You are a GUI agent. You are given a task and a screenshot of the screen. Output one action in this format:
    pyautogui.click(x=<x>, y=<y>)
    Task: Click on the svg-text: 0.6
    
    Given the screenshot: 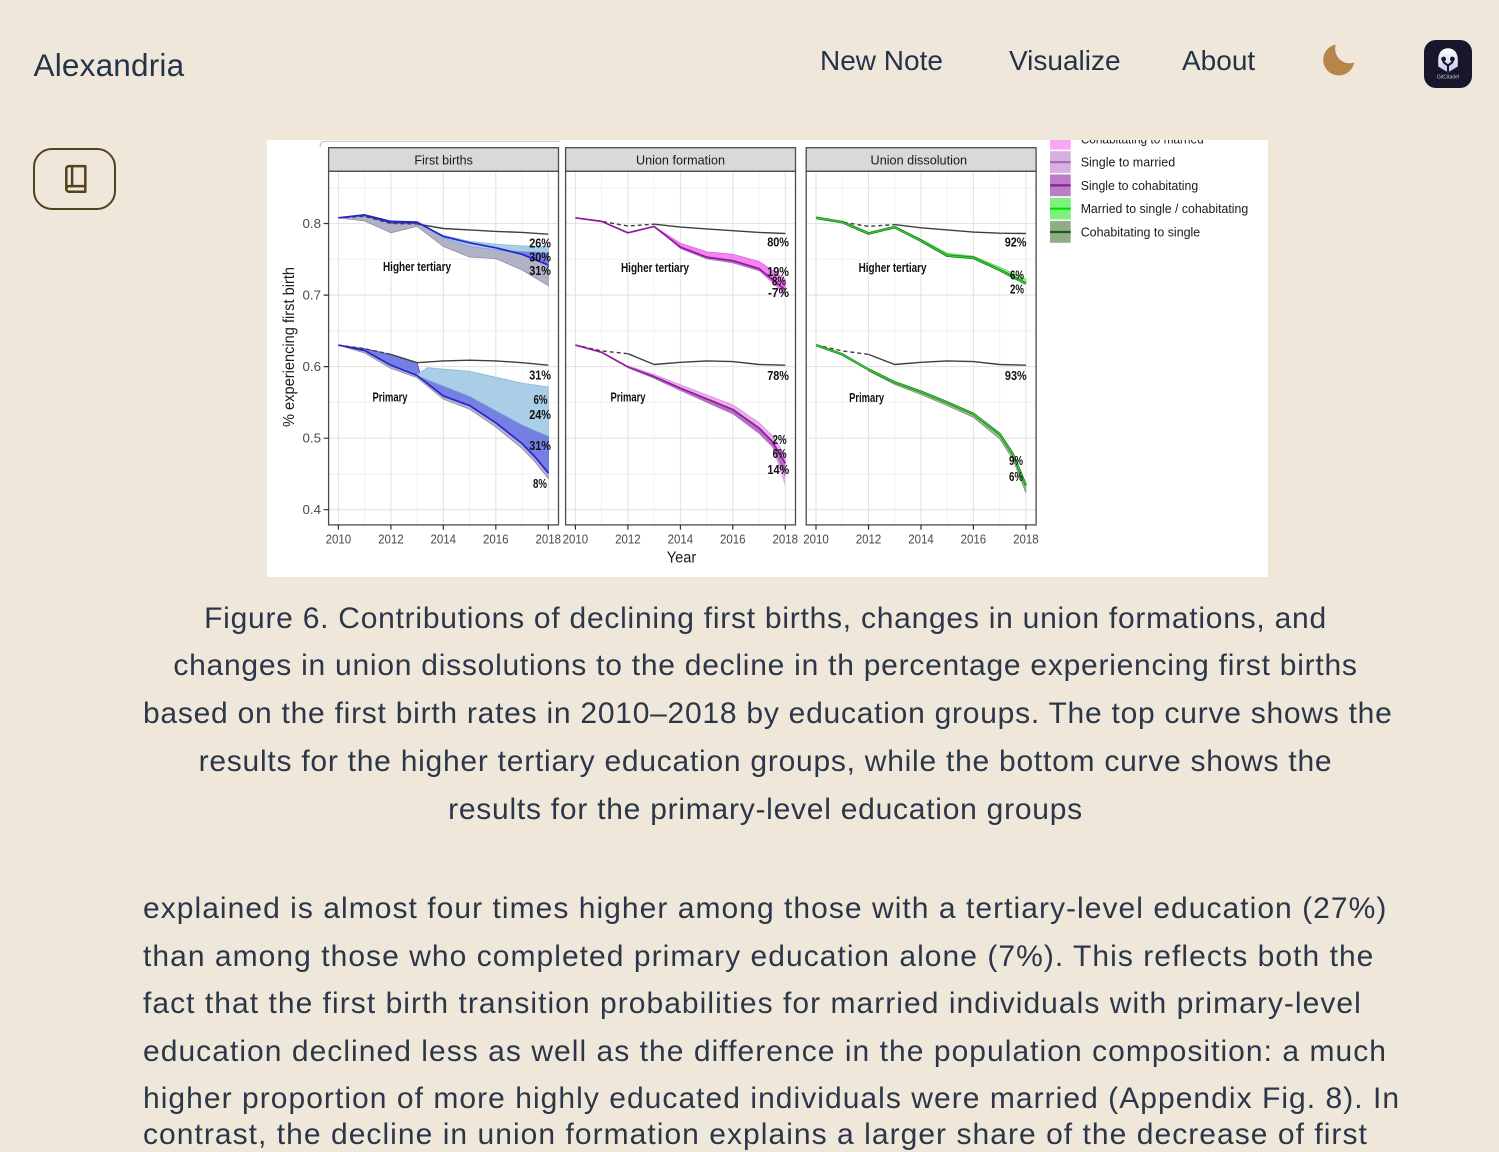 What is the action you would take?
    pyautogui.click(x=312, y=366)
    